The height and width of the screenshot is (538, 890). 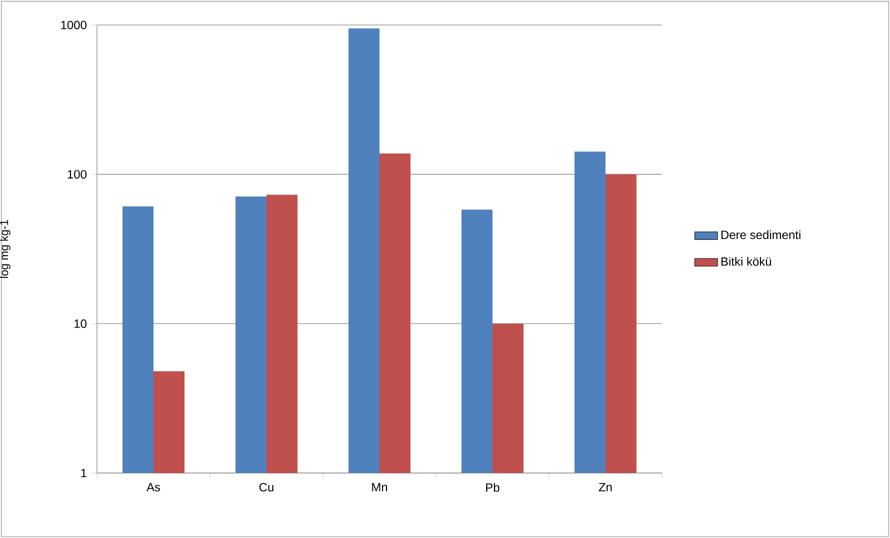 What do you see at coordinates (493, 487) in the screenshot?
I see `x-tick-label: Pb` at bounding box center [493, 487].